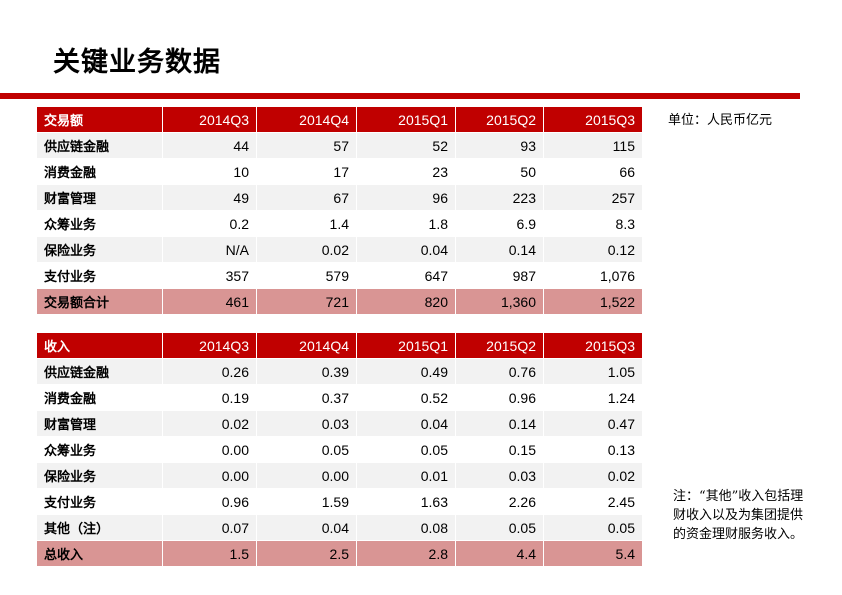 The height and width of the screenshot is (595, 842). What do you see at coordinates (499, 371) in the screenshot?
I see `table-cell: 0.76` at bounding box center [499, 371].